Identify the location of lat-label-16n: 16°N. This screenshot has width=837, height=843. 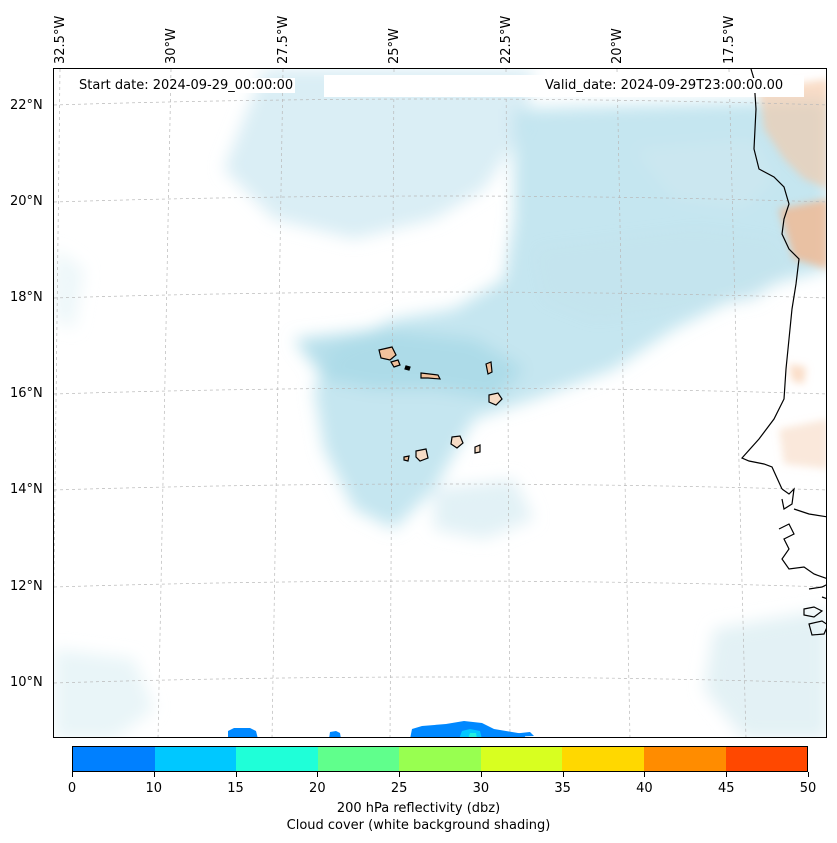
(26, 393).